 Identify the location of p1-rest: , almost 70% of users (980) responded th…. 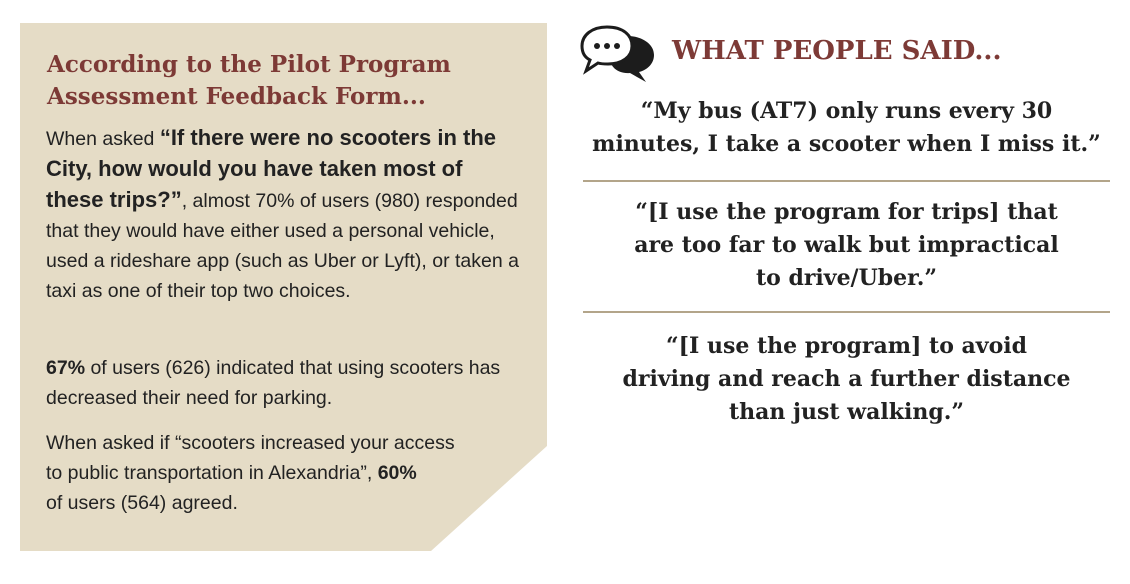
(282, 246).